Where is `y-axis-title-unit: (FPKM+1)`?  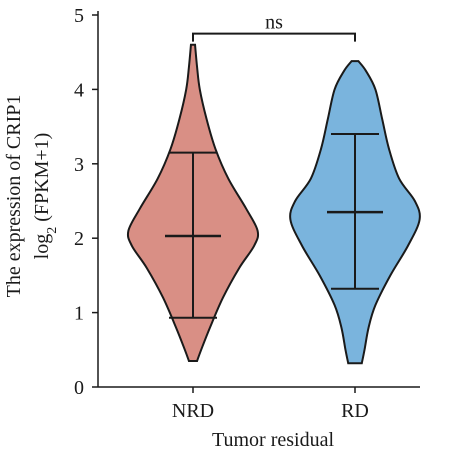 y-axis-title-unit: (FPKM+1) is located at coordinates (42, 180).